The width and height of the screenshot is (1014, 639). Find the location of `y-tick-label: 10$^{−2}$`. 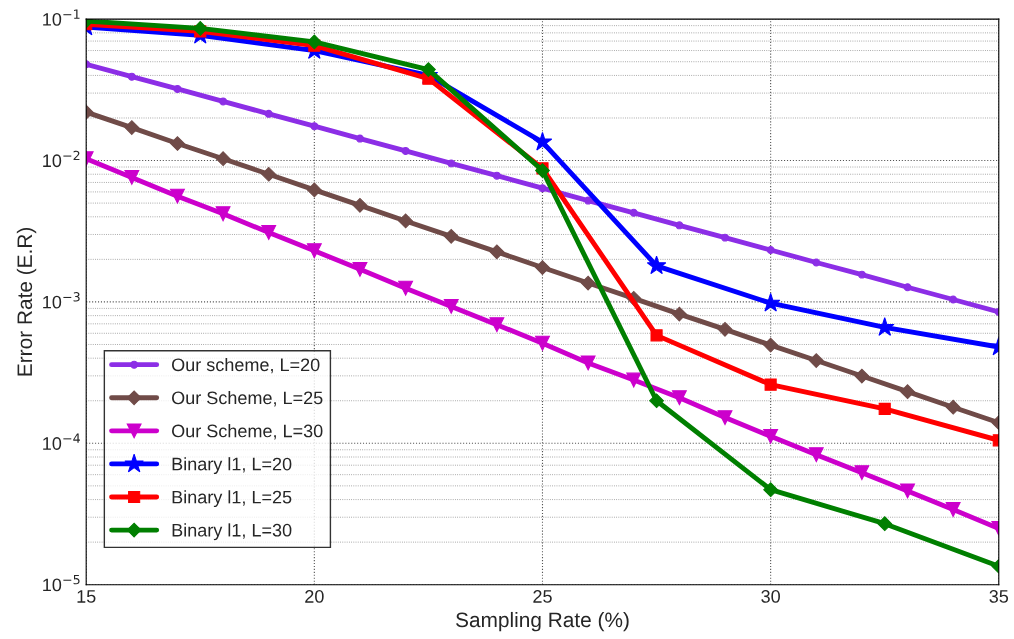

y-tick-label: 10$^{−2}$ is located at coordinates (61, 159).